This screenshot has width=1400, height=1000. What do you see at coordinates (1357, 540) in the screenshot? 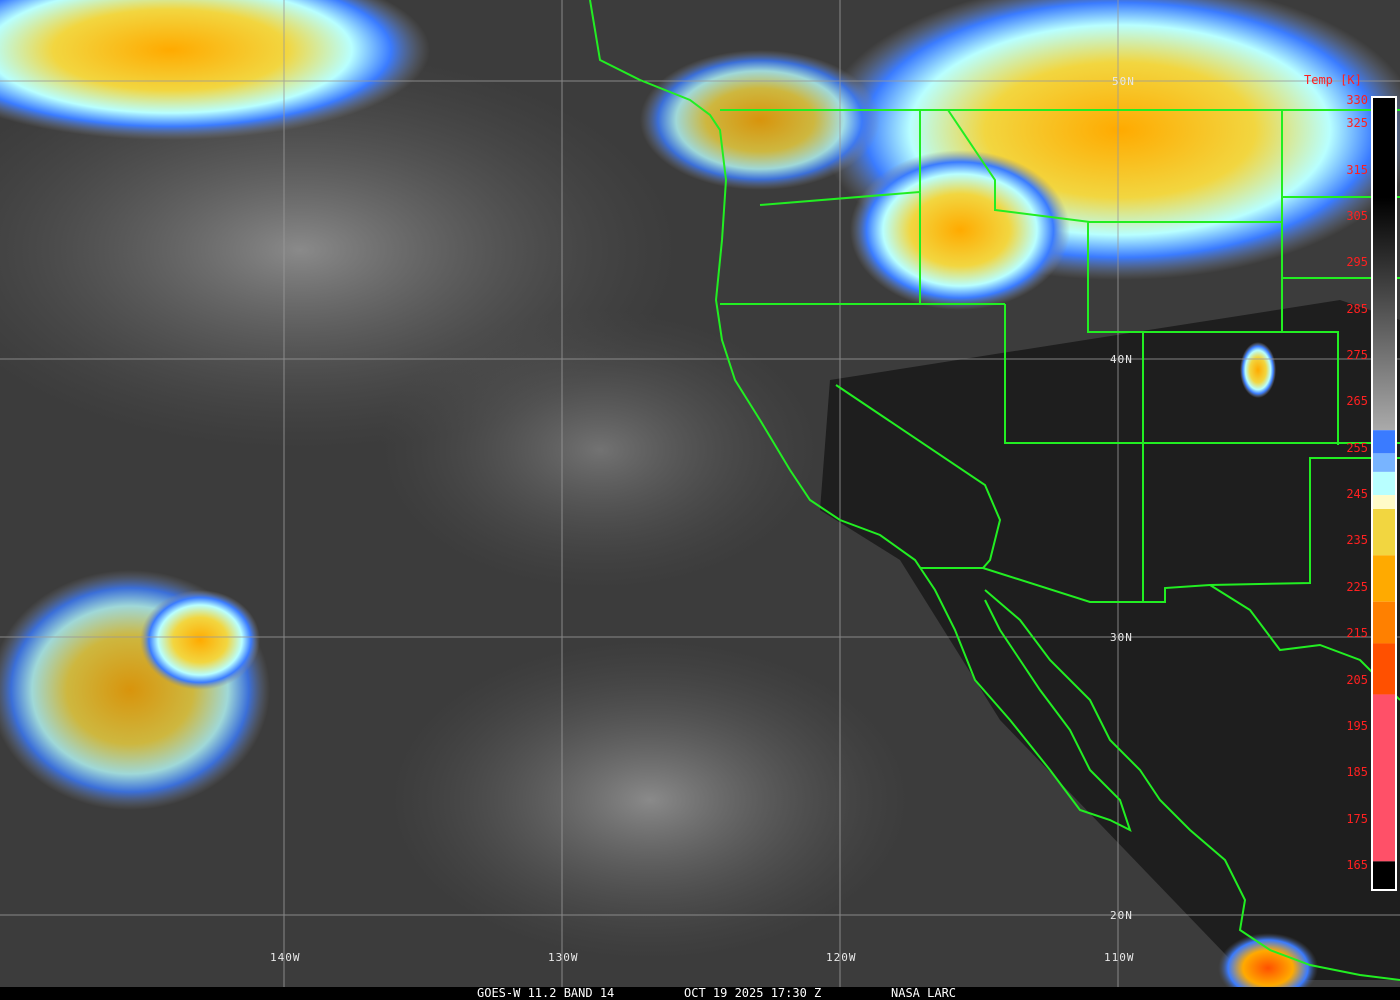
I see `colorbar-tick-label: 235` at bounding box center [1357, 540].